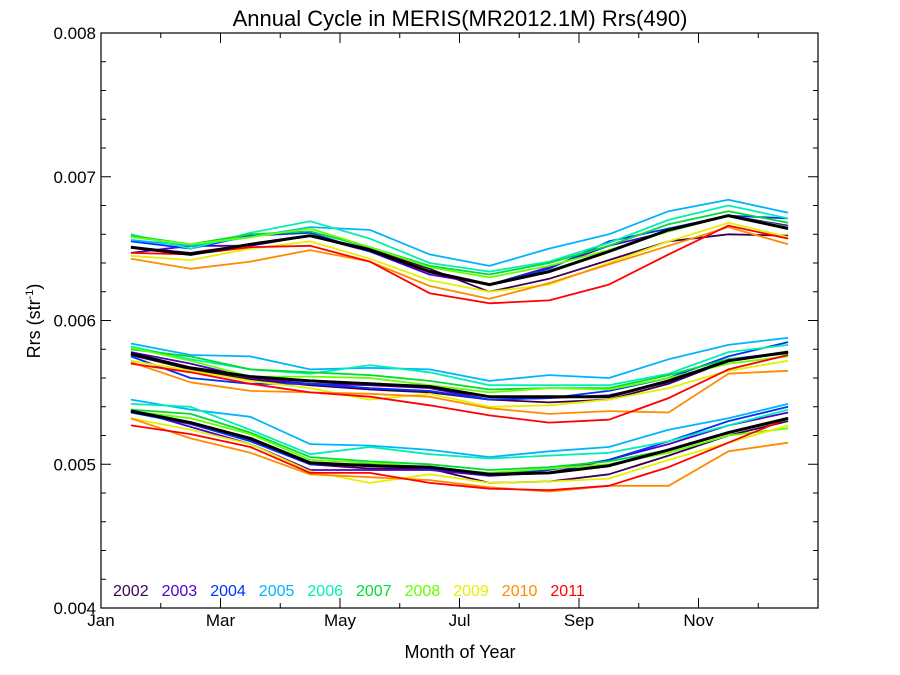  I want to click on y-tick-label: 0.006, so click(74, 321).